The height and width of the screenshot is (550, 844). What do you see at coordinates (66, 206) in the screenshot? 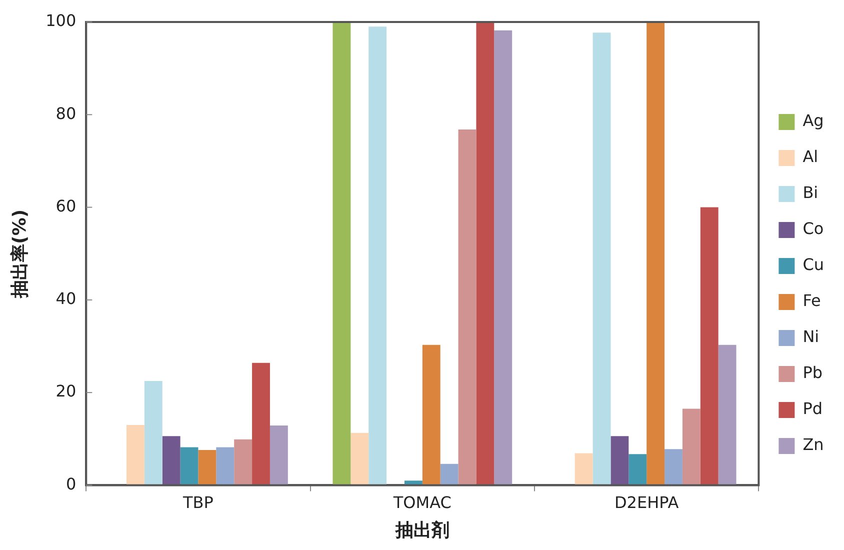
I see `y-tick-label: 60` at bounding box center [66, 206].